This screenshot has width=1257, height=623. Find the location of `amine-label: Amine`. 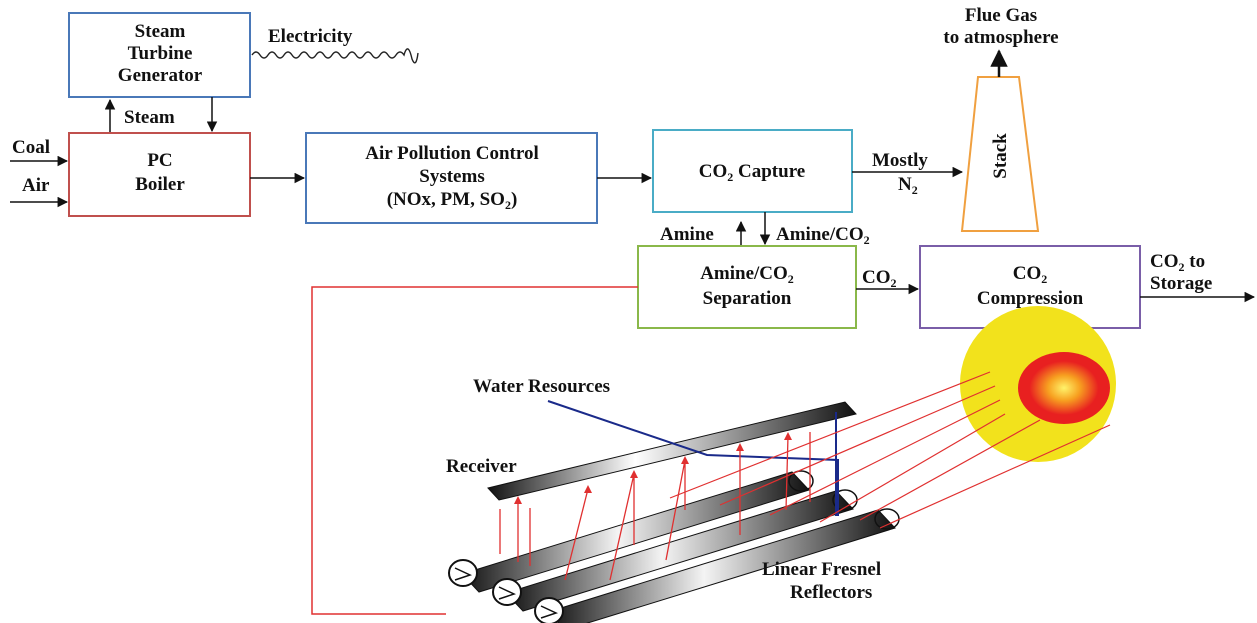

amine-label: Amine is located at coordinates (687, 234).